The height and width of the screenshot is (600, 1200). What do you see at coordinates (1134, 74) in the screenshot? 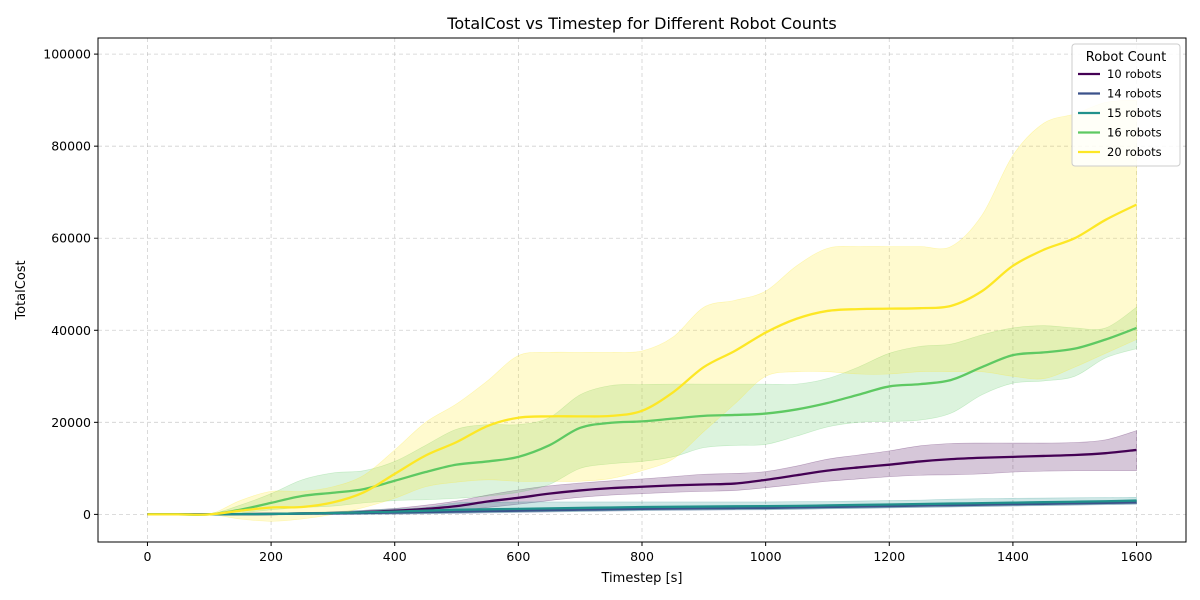
I see `legend-entry: 10 robots` at bounding box center [1134, 74].